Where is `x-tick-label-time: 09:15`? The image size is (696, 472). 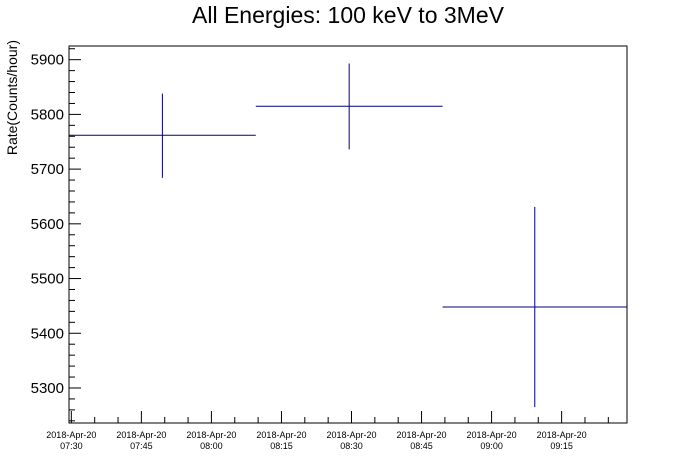 x-tick-label-time: 09:15 is located at coordinates (561, 446).